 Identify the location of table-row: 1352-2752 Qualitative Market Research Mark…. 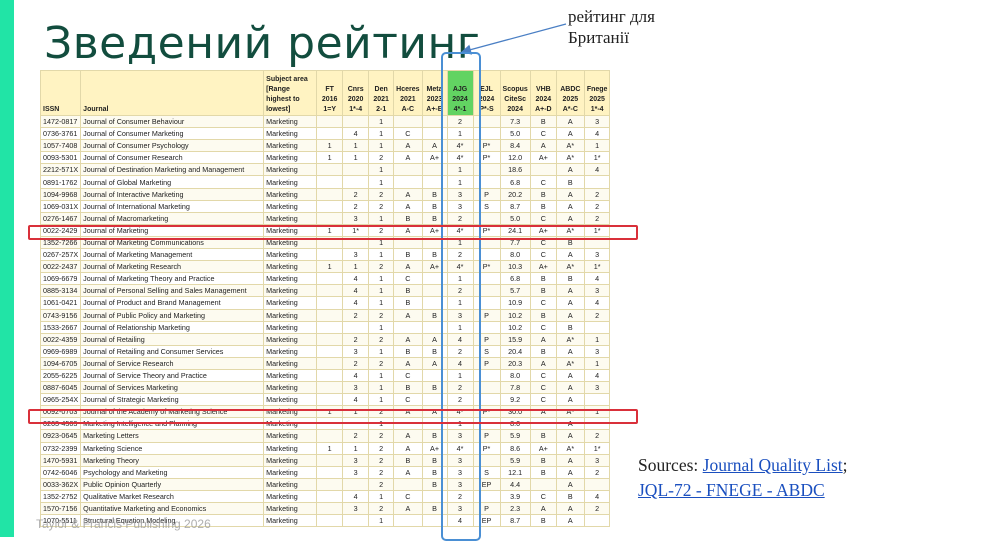
(325, 496).